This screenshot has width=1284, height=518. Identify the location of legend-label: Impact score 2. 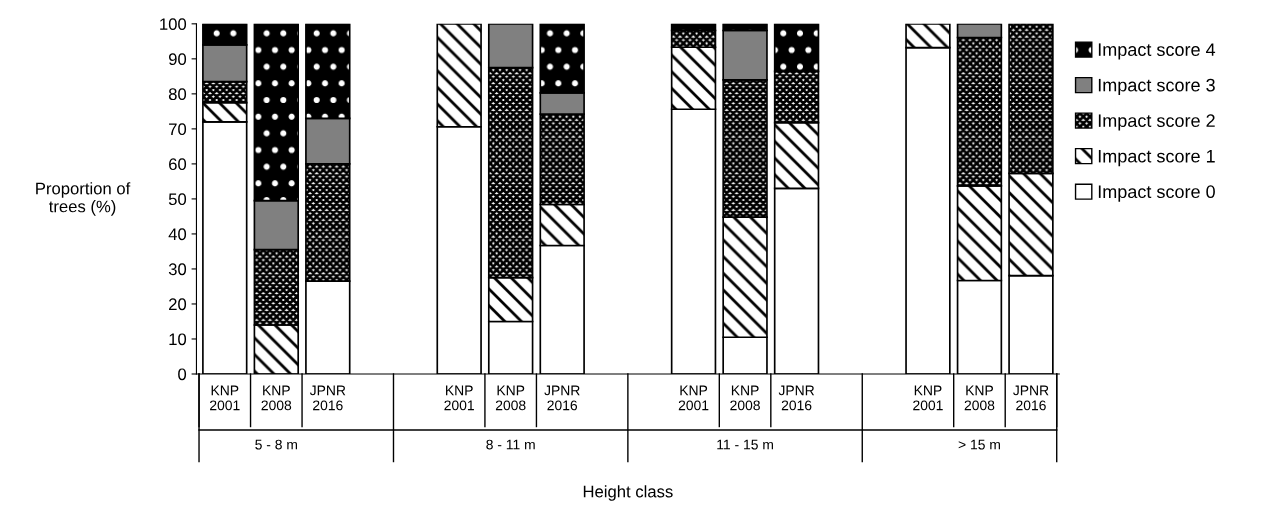
(1156, 122).